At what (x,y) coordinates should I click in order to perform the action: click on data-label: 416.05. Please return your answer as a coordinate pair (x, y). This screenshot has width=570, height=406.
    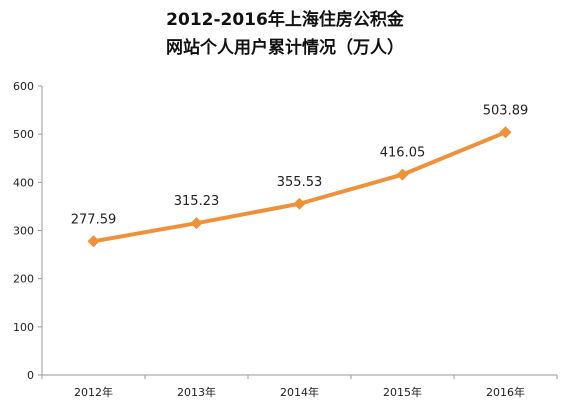
    Looking at the image, I should click on (403, 153).